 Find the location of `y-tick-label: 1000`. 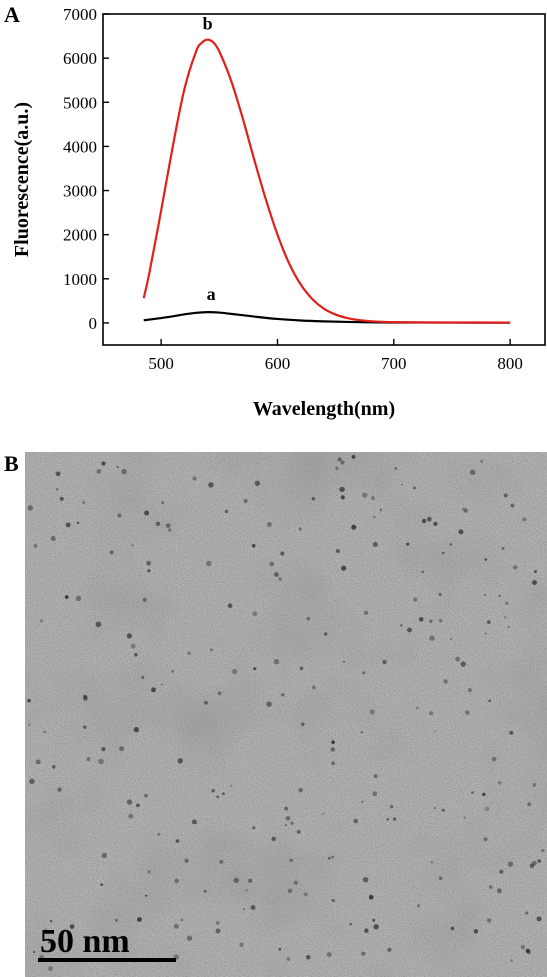

y-tick-label: 1000 is located at coordinates (80, 279).